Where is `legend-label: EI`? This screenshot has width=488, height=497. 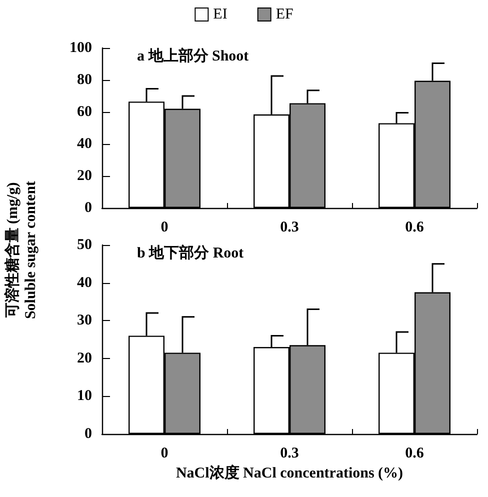
legend-label: EI is located at coordinates (220, 14).